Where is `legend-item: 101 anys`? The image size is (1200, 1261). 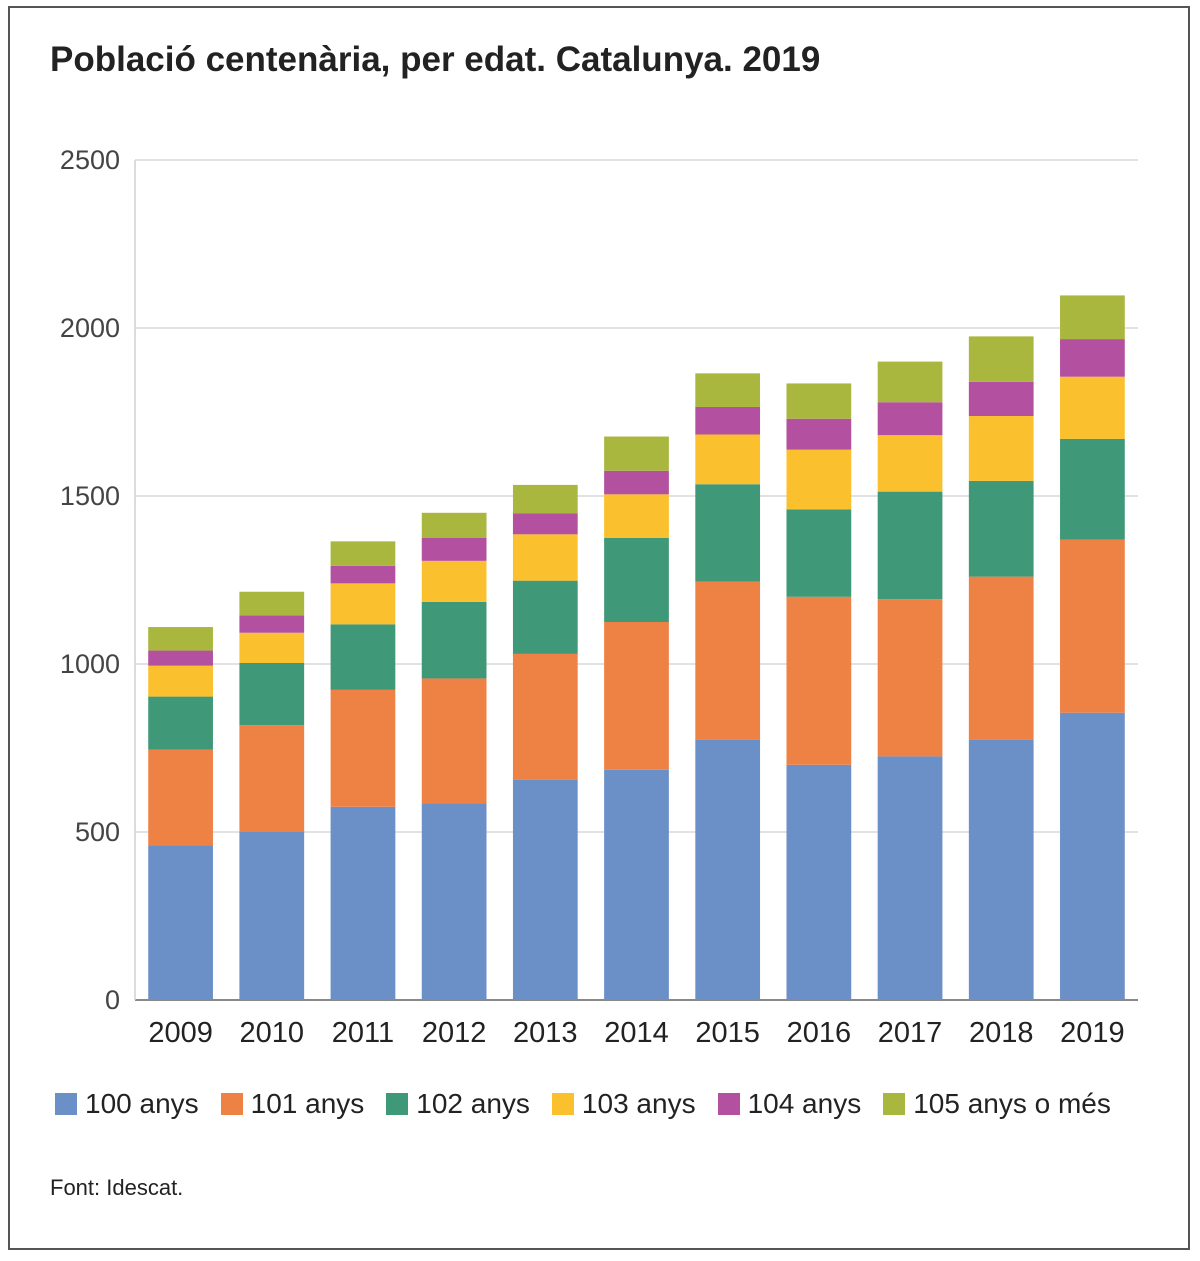 legend-item: 101 anys is located at coordinates (292, 1104).